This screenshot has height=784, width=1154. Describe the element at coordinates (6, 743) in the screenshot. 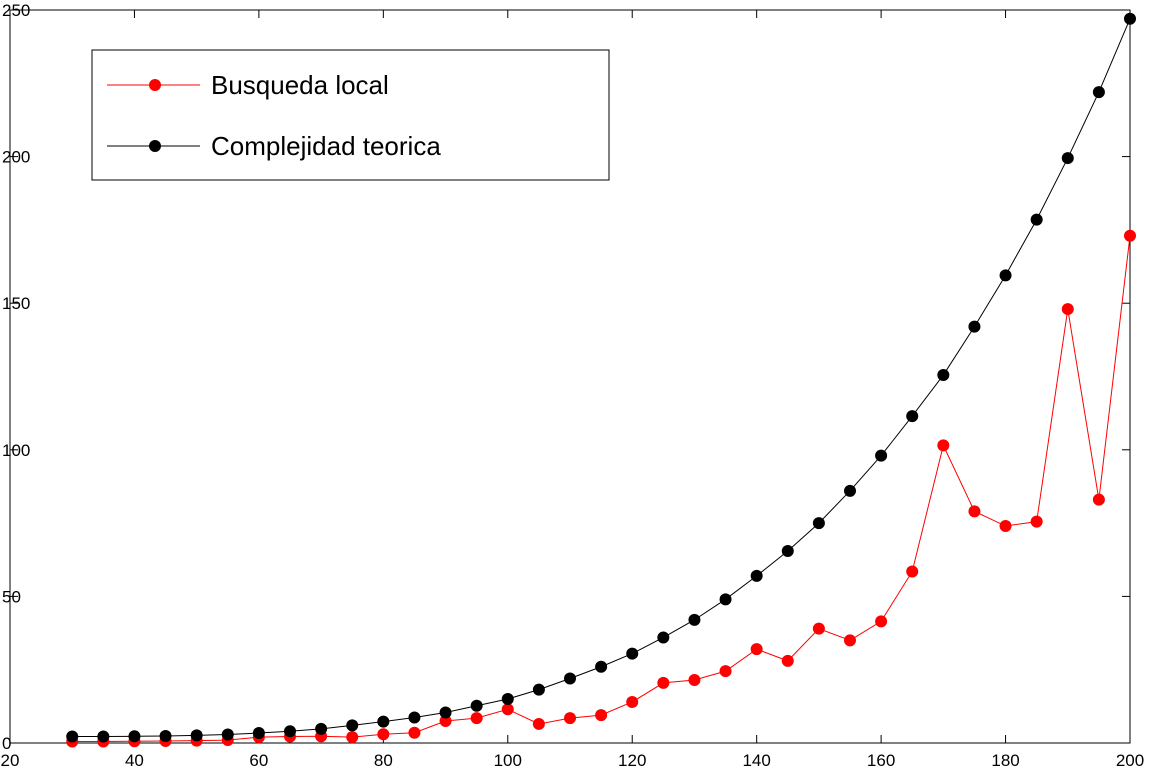

I see `y-tick-label: 0` at that location.